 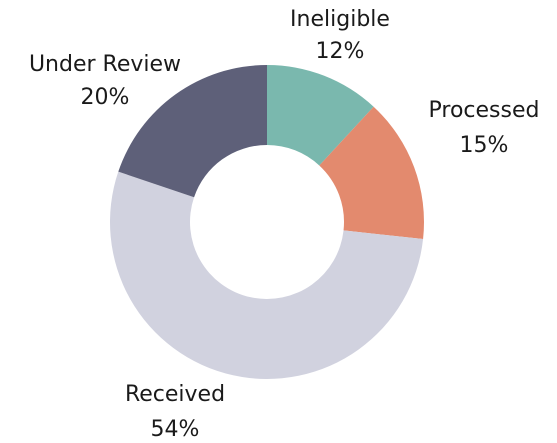 What do you see at coordinates (175, 429) in the screenshot?
I see `segment-value-label: 54%` at bounding box center [175, 429].